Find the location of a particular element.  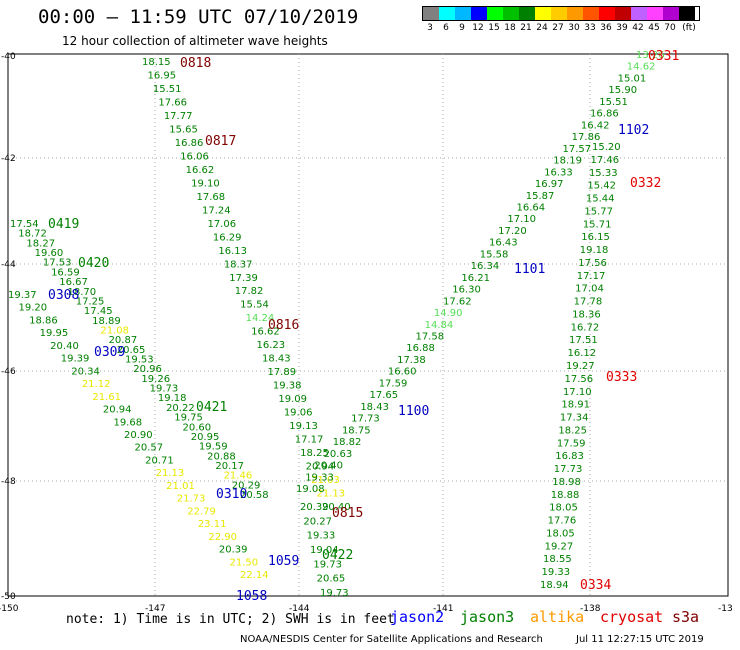

legend-label: 30 is located at coordinates (574, 28).